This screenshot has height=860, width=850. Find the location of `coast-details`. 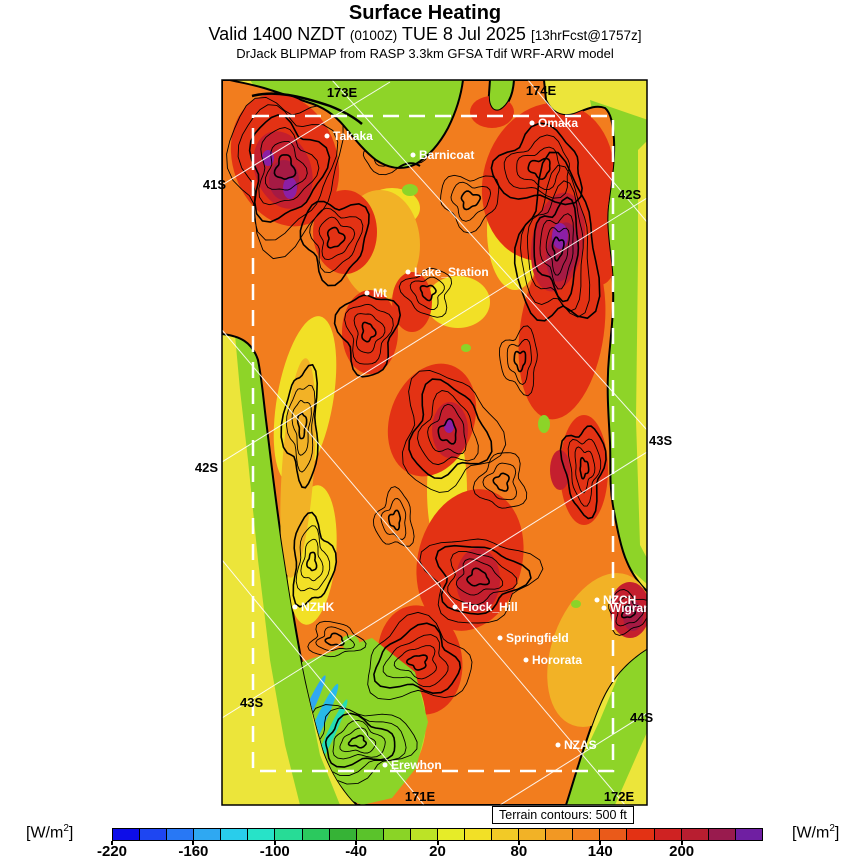

coast-details is located at coordinates (336, 130).